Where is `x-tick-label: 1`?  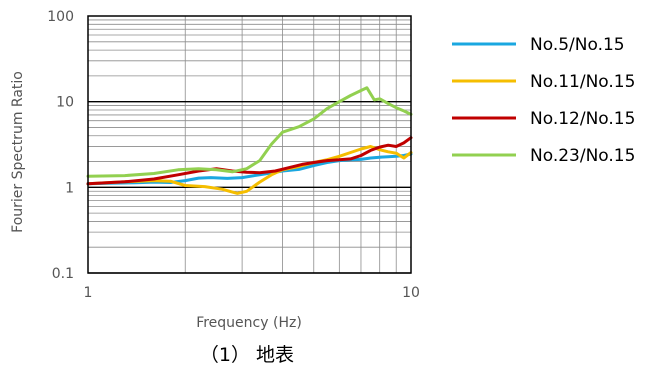
x-tick-label: 1 is located at coordinates (88, 293).